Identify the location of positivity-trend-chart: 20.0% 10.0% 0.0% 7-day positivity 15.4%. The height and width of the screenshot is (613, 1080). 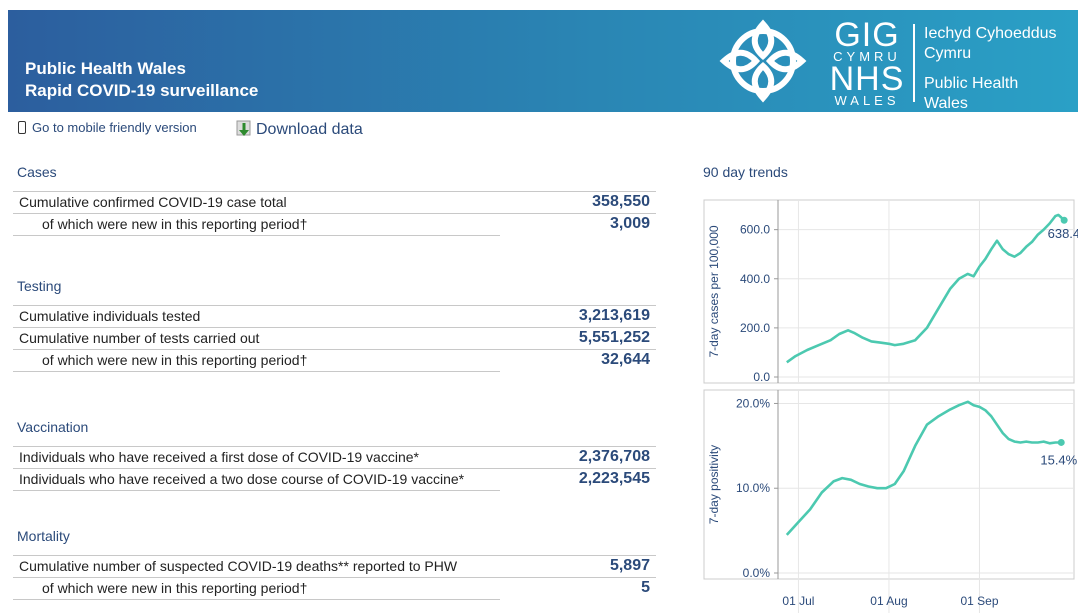
(890, 484).